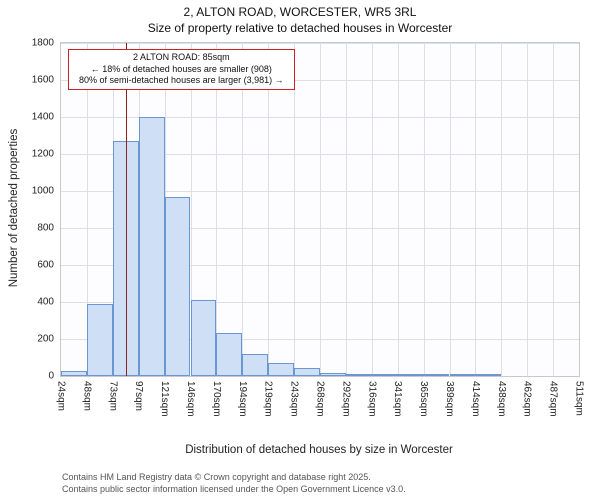 This screenshot has height=500, width=600. Describe the element at coordinates (190, 399) in the screenshot. I see `x-tick-label: 146sqm` at that location.